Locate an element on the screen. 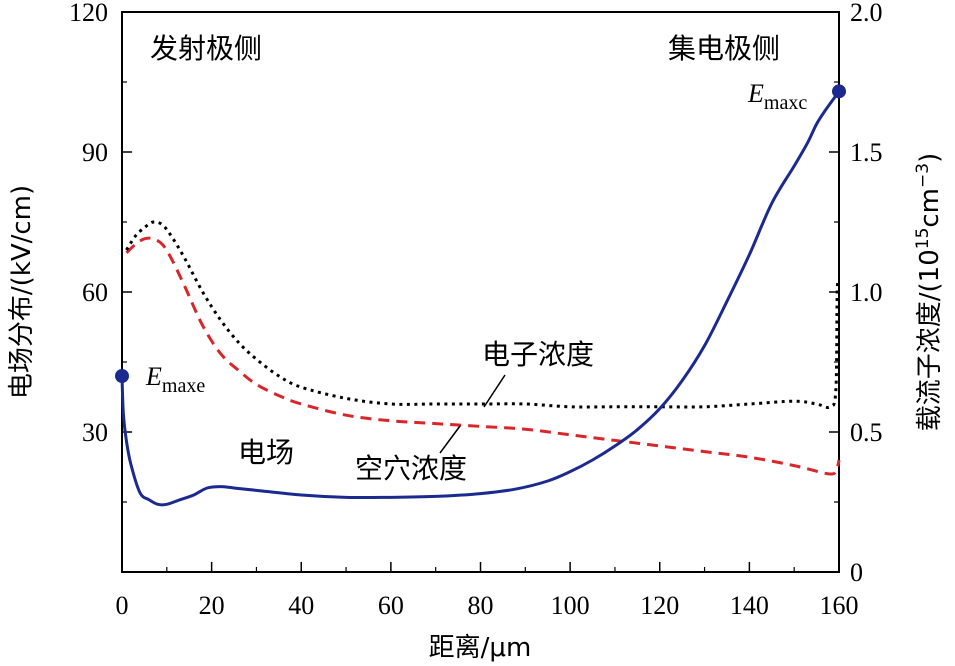 The image size is (955, 666). annotation-emaxc: Emaxc is located at coordinates (777, 96).